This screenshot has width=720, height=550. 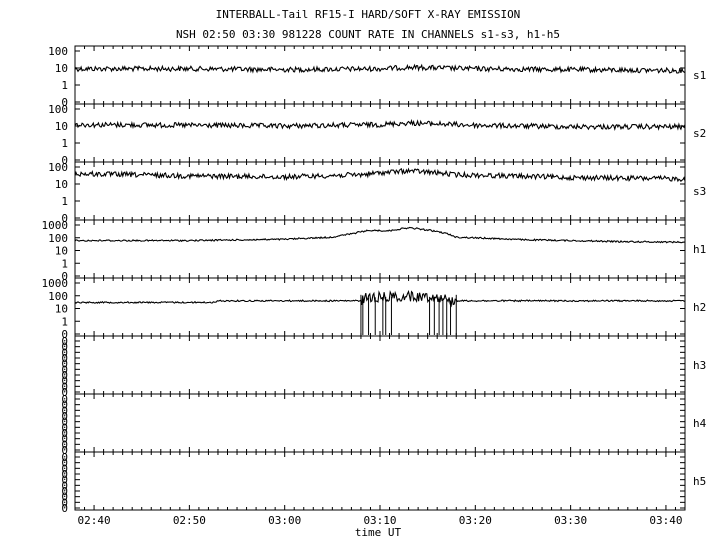 What do you see at coordinates (699, 249) in the screenshot?
I see `series-label: h1` at bounding box center [699, 249].